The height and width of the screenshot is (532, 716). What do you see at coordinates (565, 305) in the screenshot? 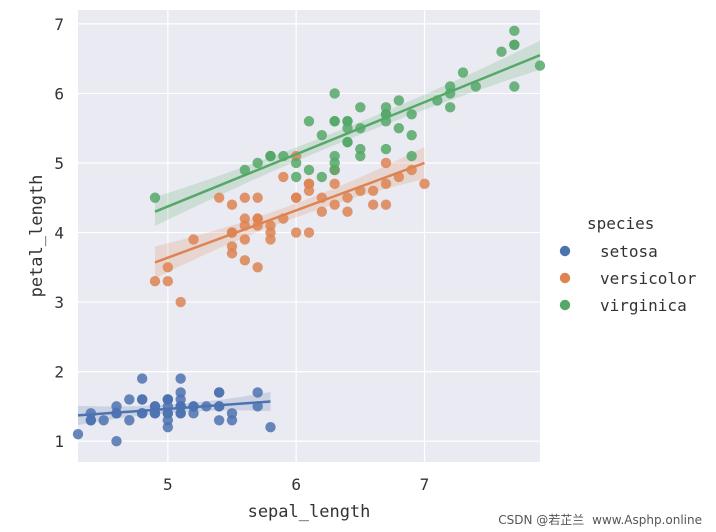
I see `legend-marker-virginica` at bounding box center [565, 305].